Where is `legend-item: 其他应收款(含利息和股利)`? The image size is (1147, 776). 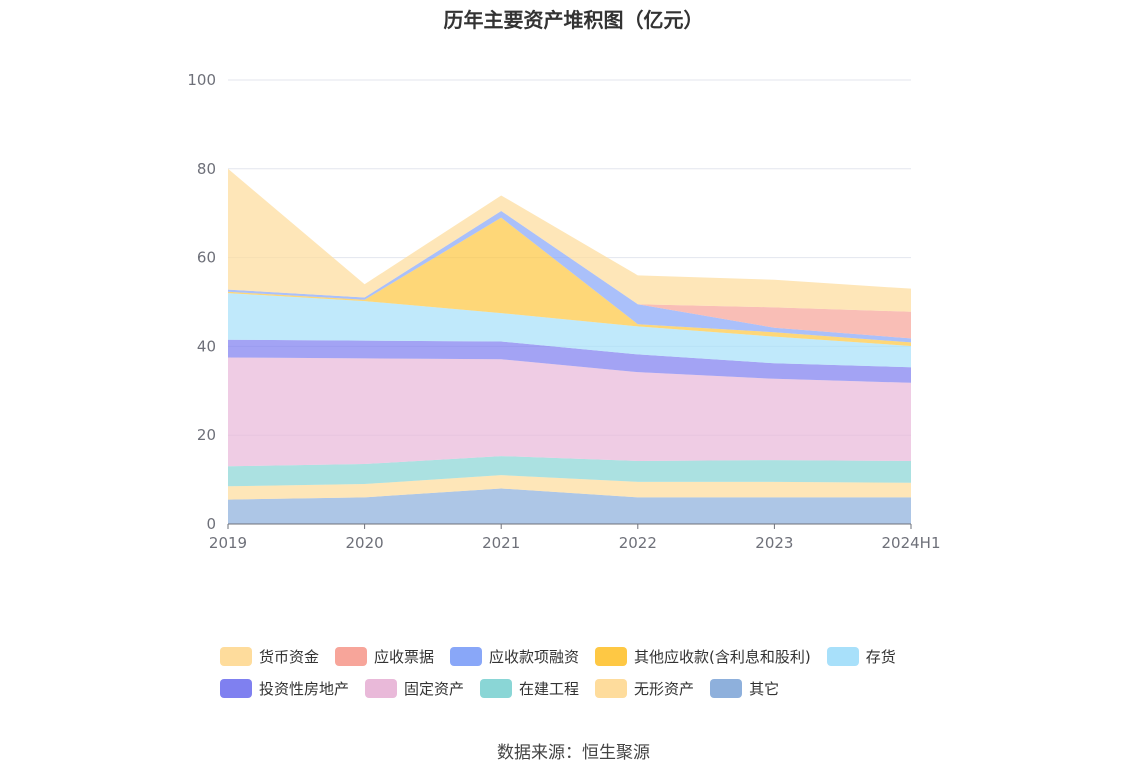 legend-item: 其他应收款(含利息和股利) is located at coordinates (703, 656).